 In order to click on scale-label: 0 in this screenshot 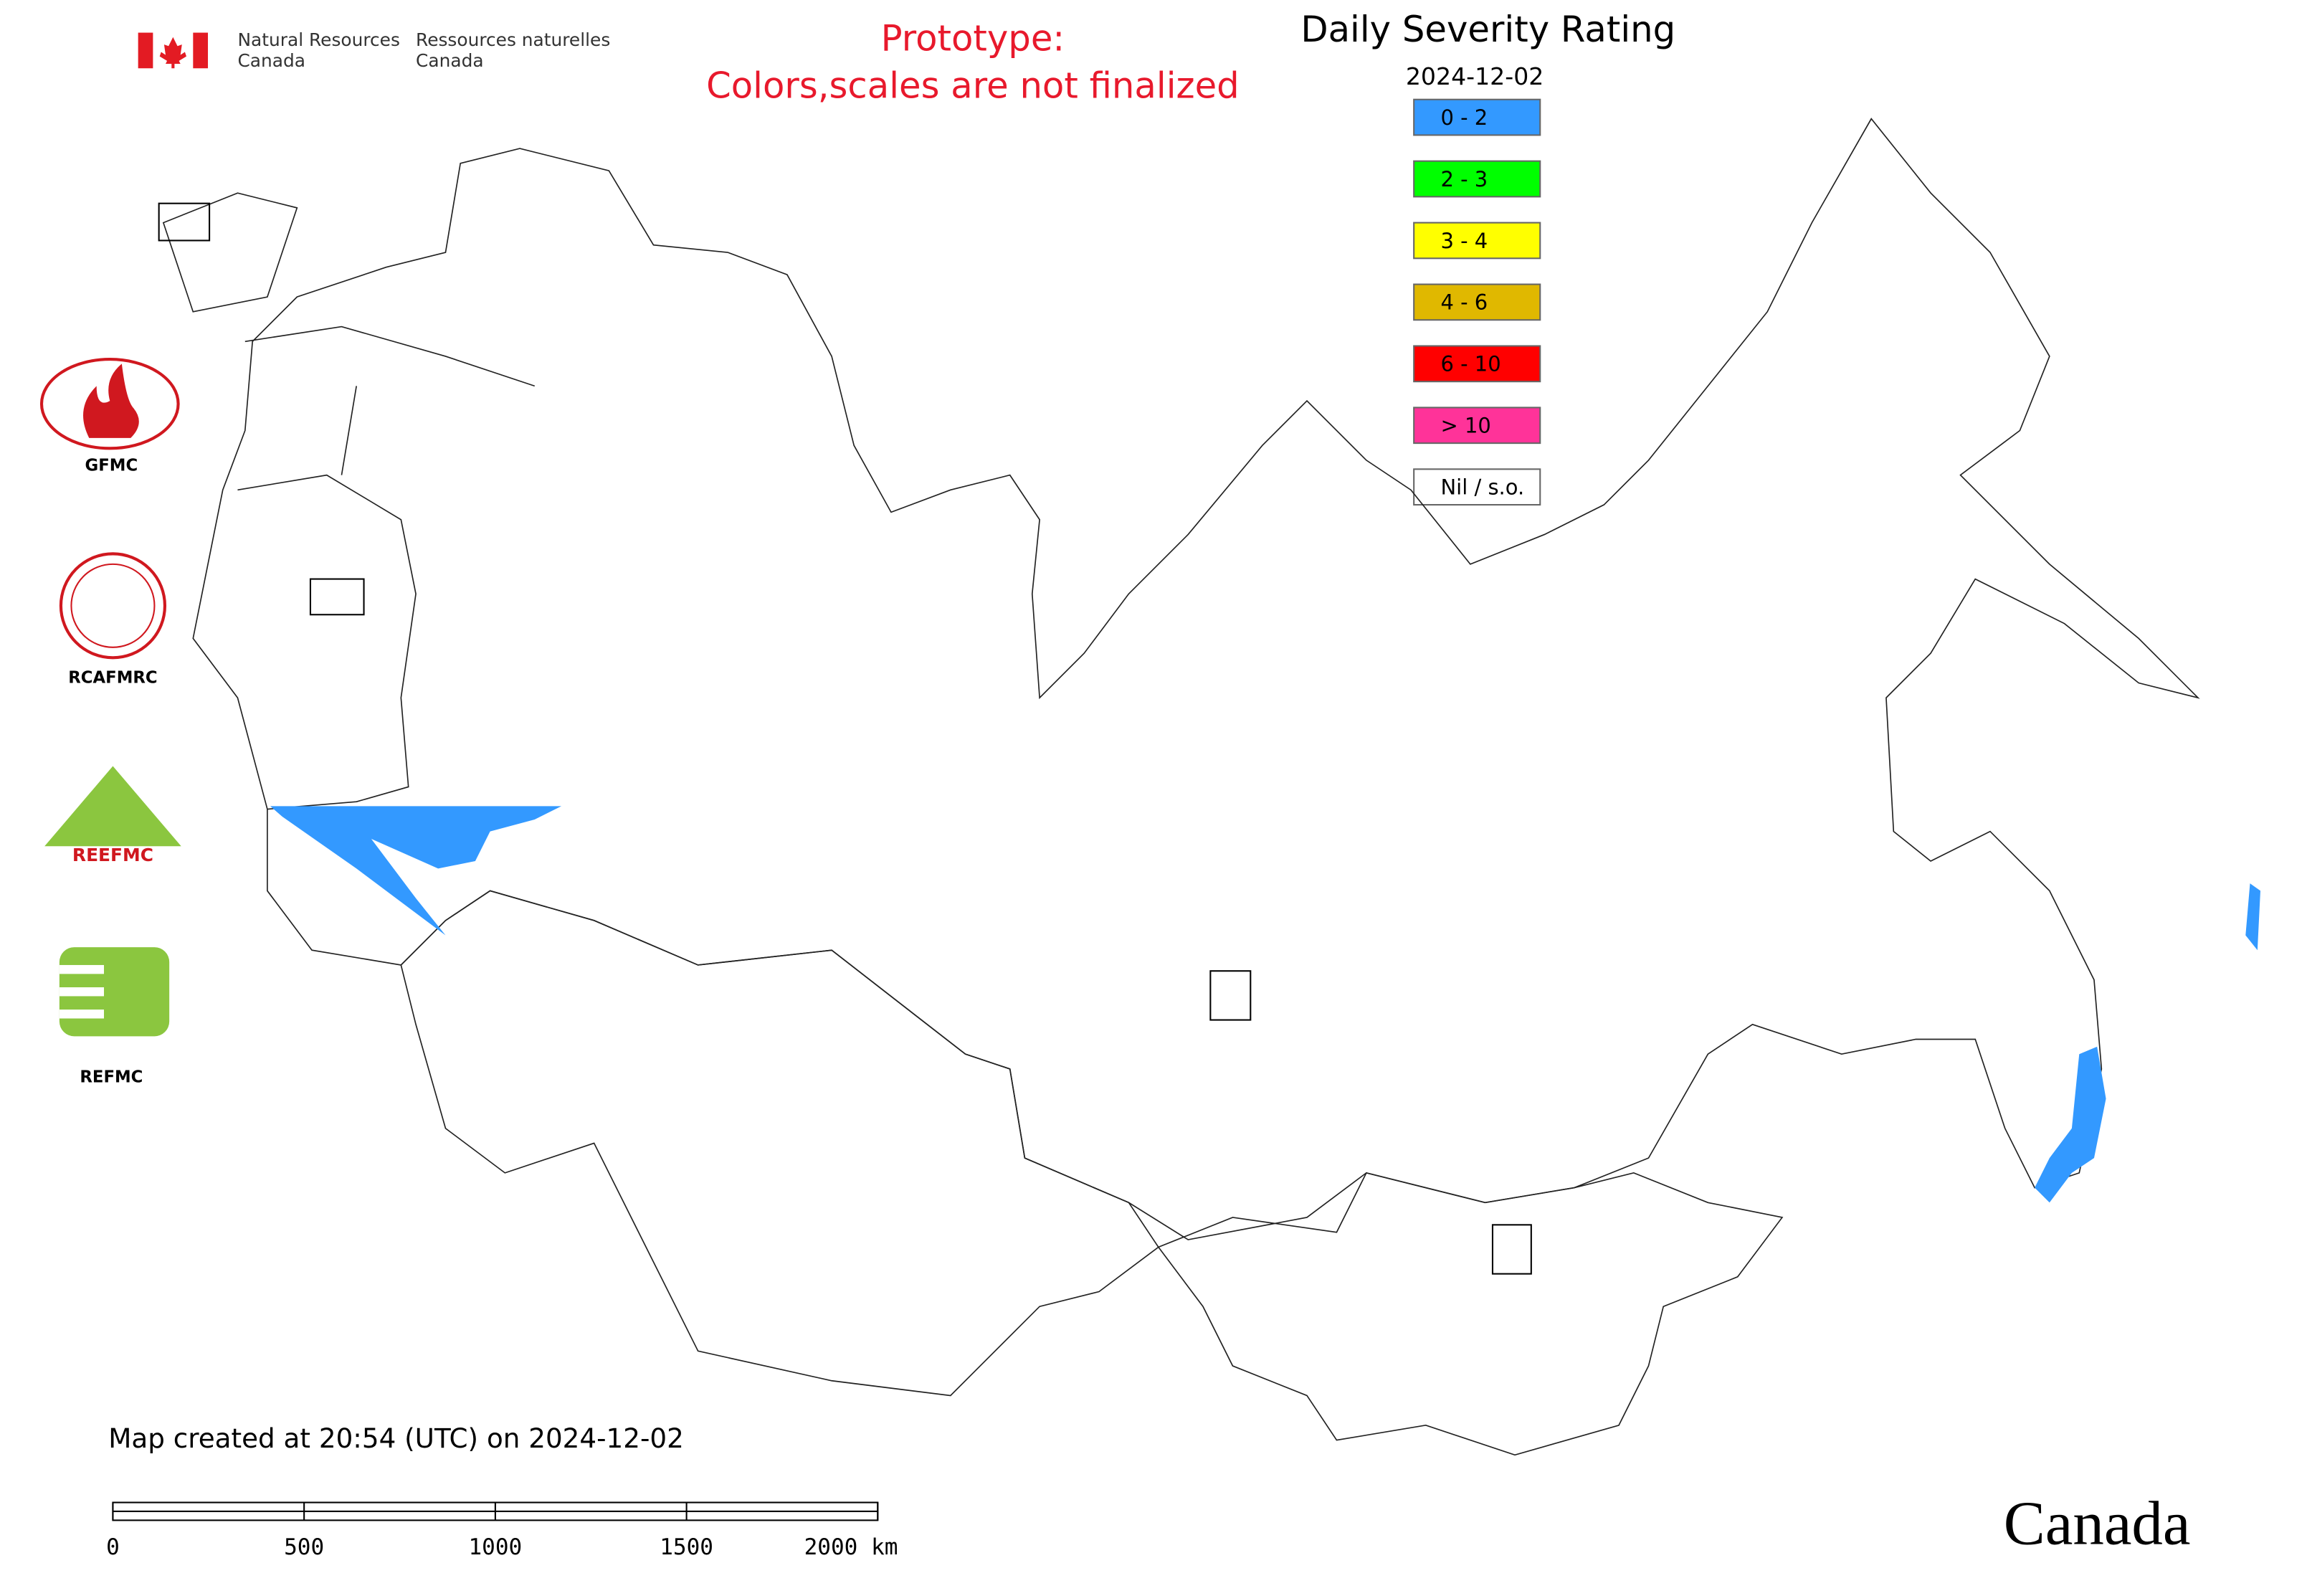, I will do `click(113, 1547)`.